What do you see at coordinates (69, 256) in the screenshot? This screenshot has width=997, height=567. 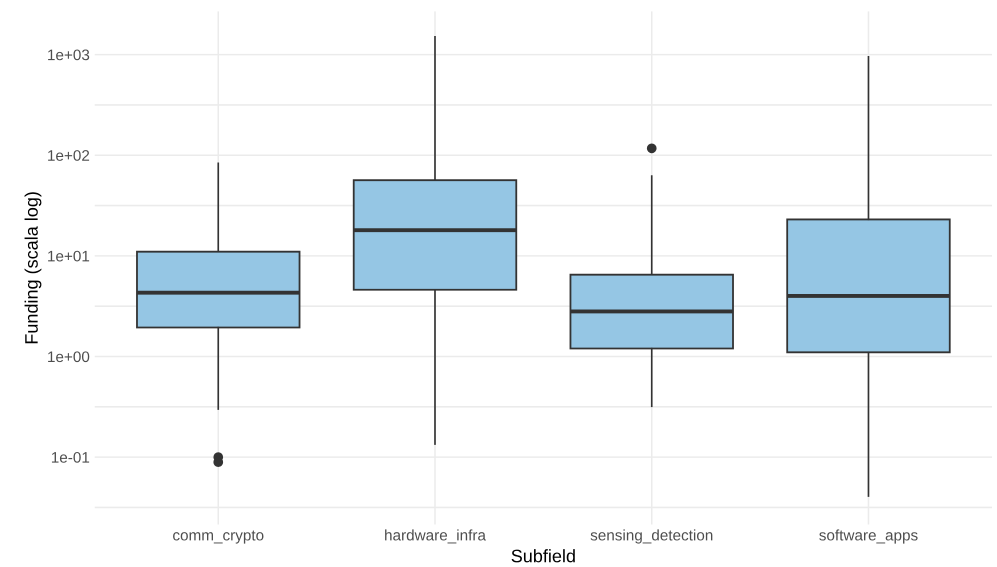 I see `y-tick-label: 1e+01` at bounding box center [69, 256].